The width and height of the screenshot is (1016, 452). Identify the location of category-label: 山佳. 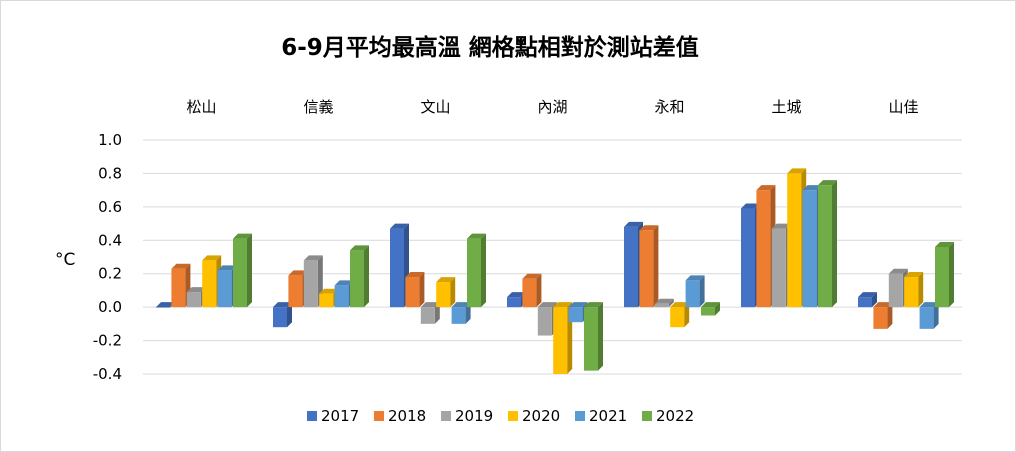
(903, 107).